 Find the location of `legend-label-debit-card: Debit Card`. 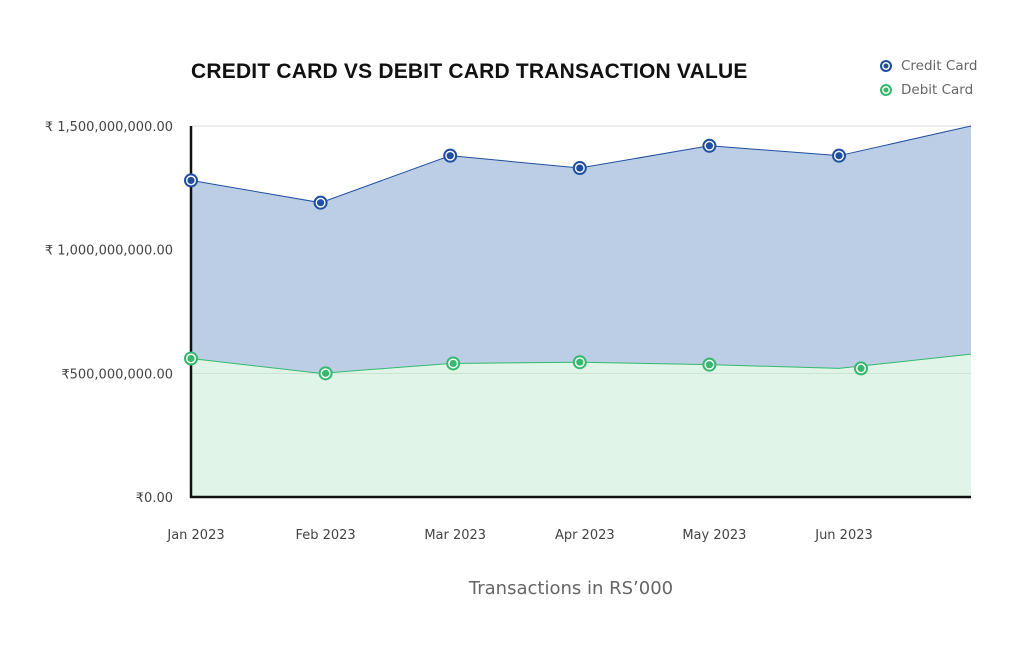

legend-label-debit-card: Debit Card is located at coordinates (937, 90).